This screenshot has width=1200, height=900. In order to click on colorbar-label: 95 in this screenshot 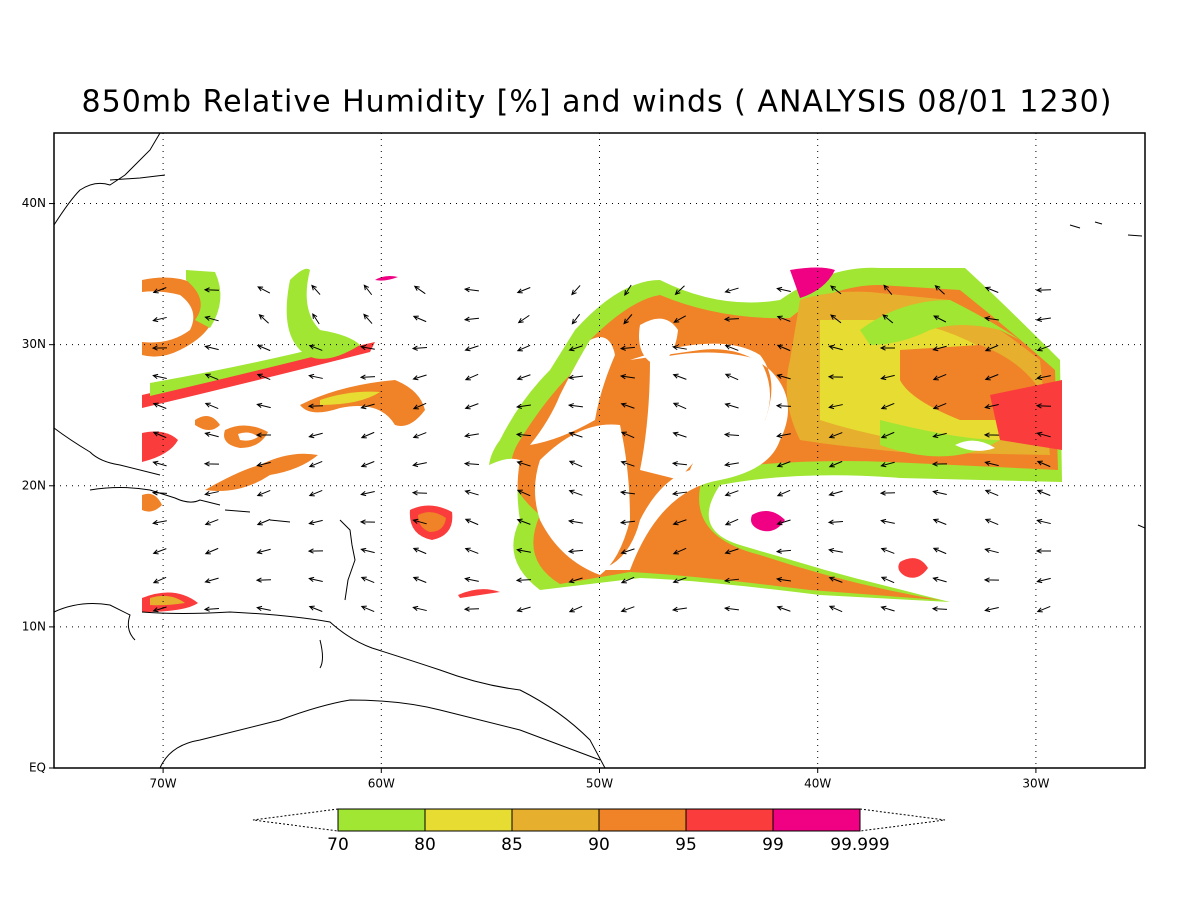, I will do `click(686, 845)`.